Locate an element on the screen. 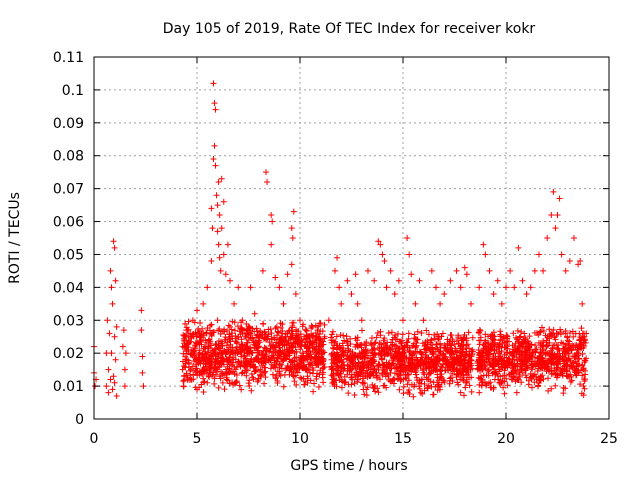 This screenshot has height=480, width=640. x-tick-label: 25 is located at coordinates (609, 439).